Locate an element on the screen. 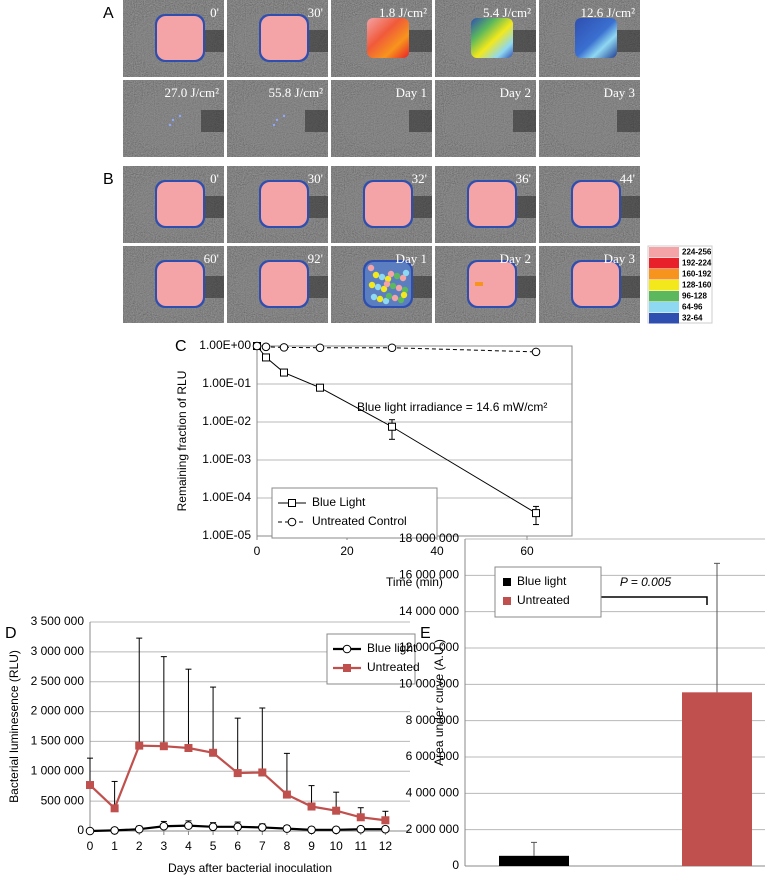 Image resolution: width=783 pixels, height=877 pixels. y-tick-label: 1.00E-05 is located at coordinates (226, 535).